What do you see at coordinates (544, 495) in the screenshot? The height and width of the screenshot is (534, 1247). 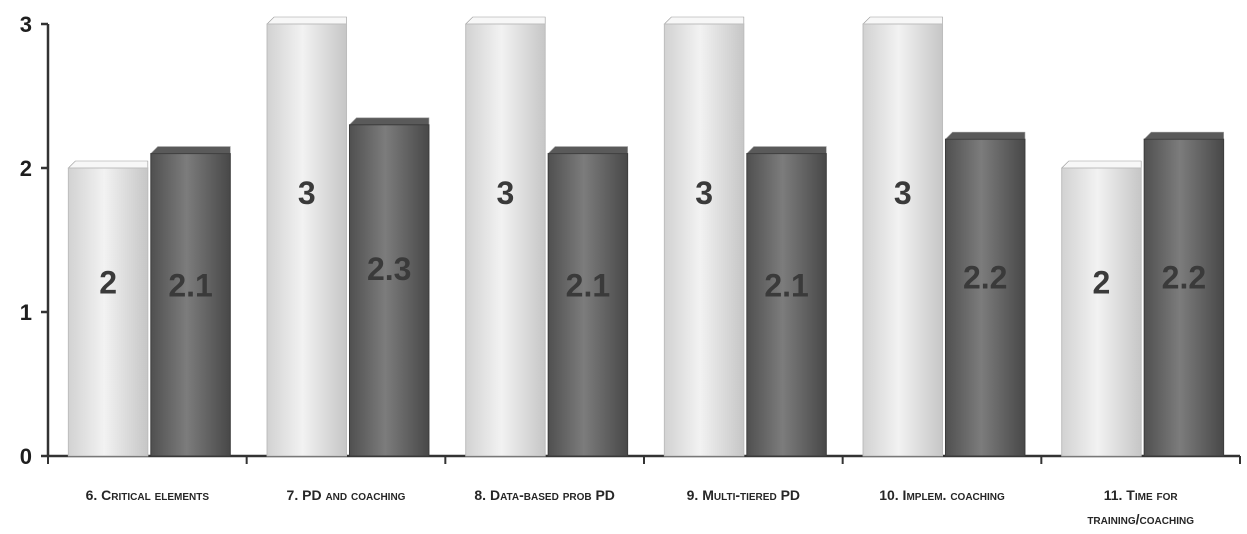 I see `category-label: 8. Data-based prob PD` at bounding box center [544, 495].